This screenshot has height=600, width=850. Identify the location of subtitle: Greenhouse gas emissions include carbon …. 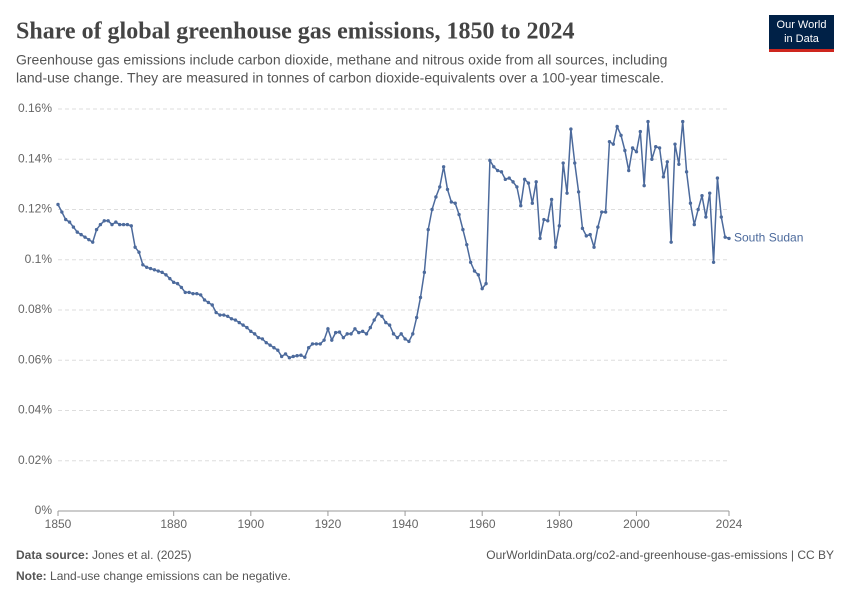
(341, 60).